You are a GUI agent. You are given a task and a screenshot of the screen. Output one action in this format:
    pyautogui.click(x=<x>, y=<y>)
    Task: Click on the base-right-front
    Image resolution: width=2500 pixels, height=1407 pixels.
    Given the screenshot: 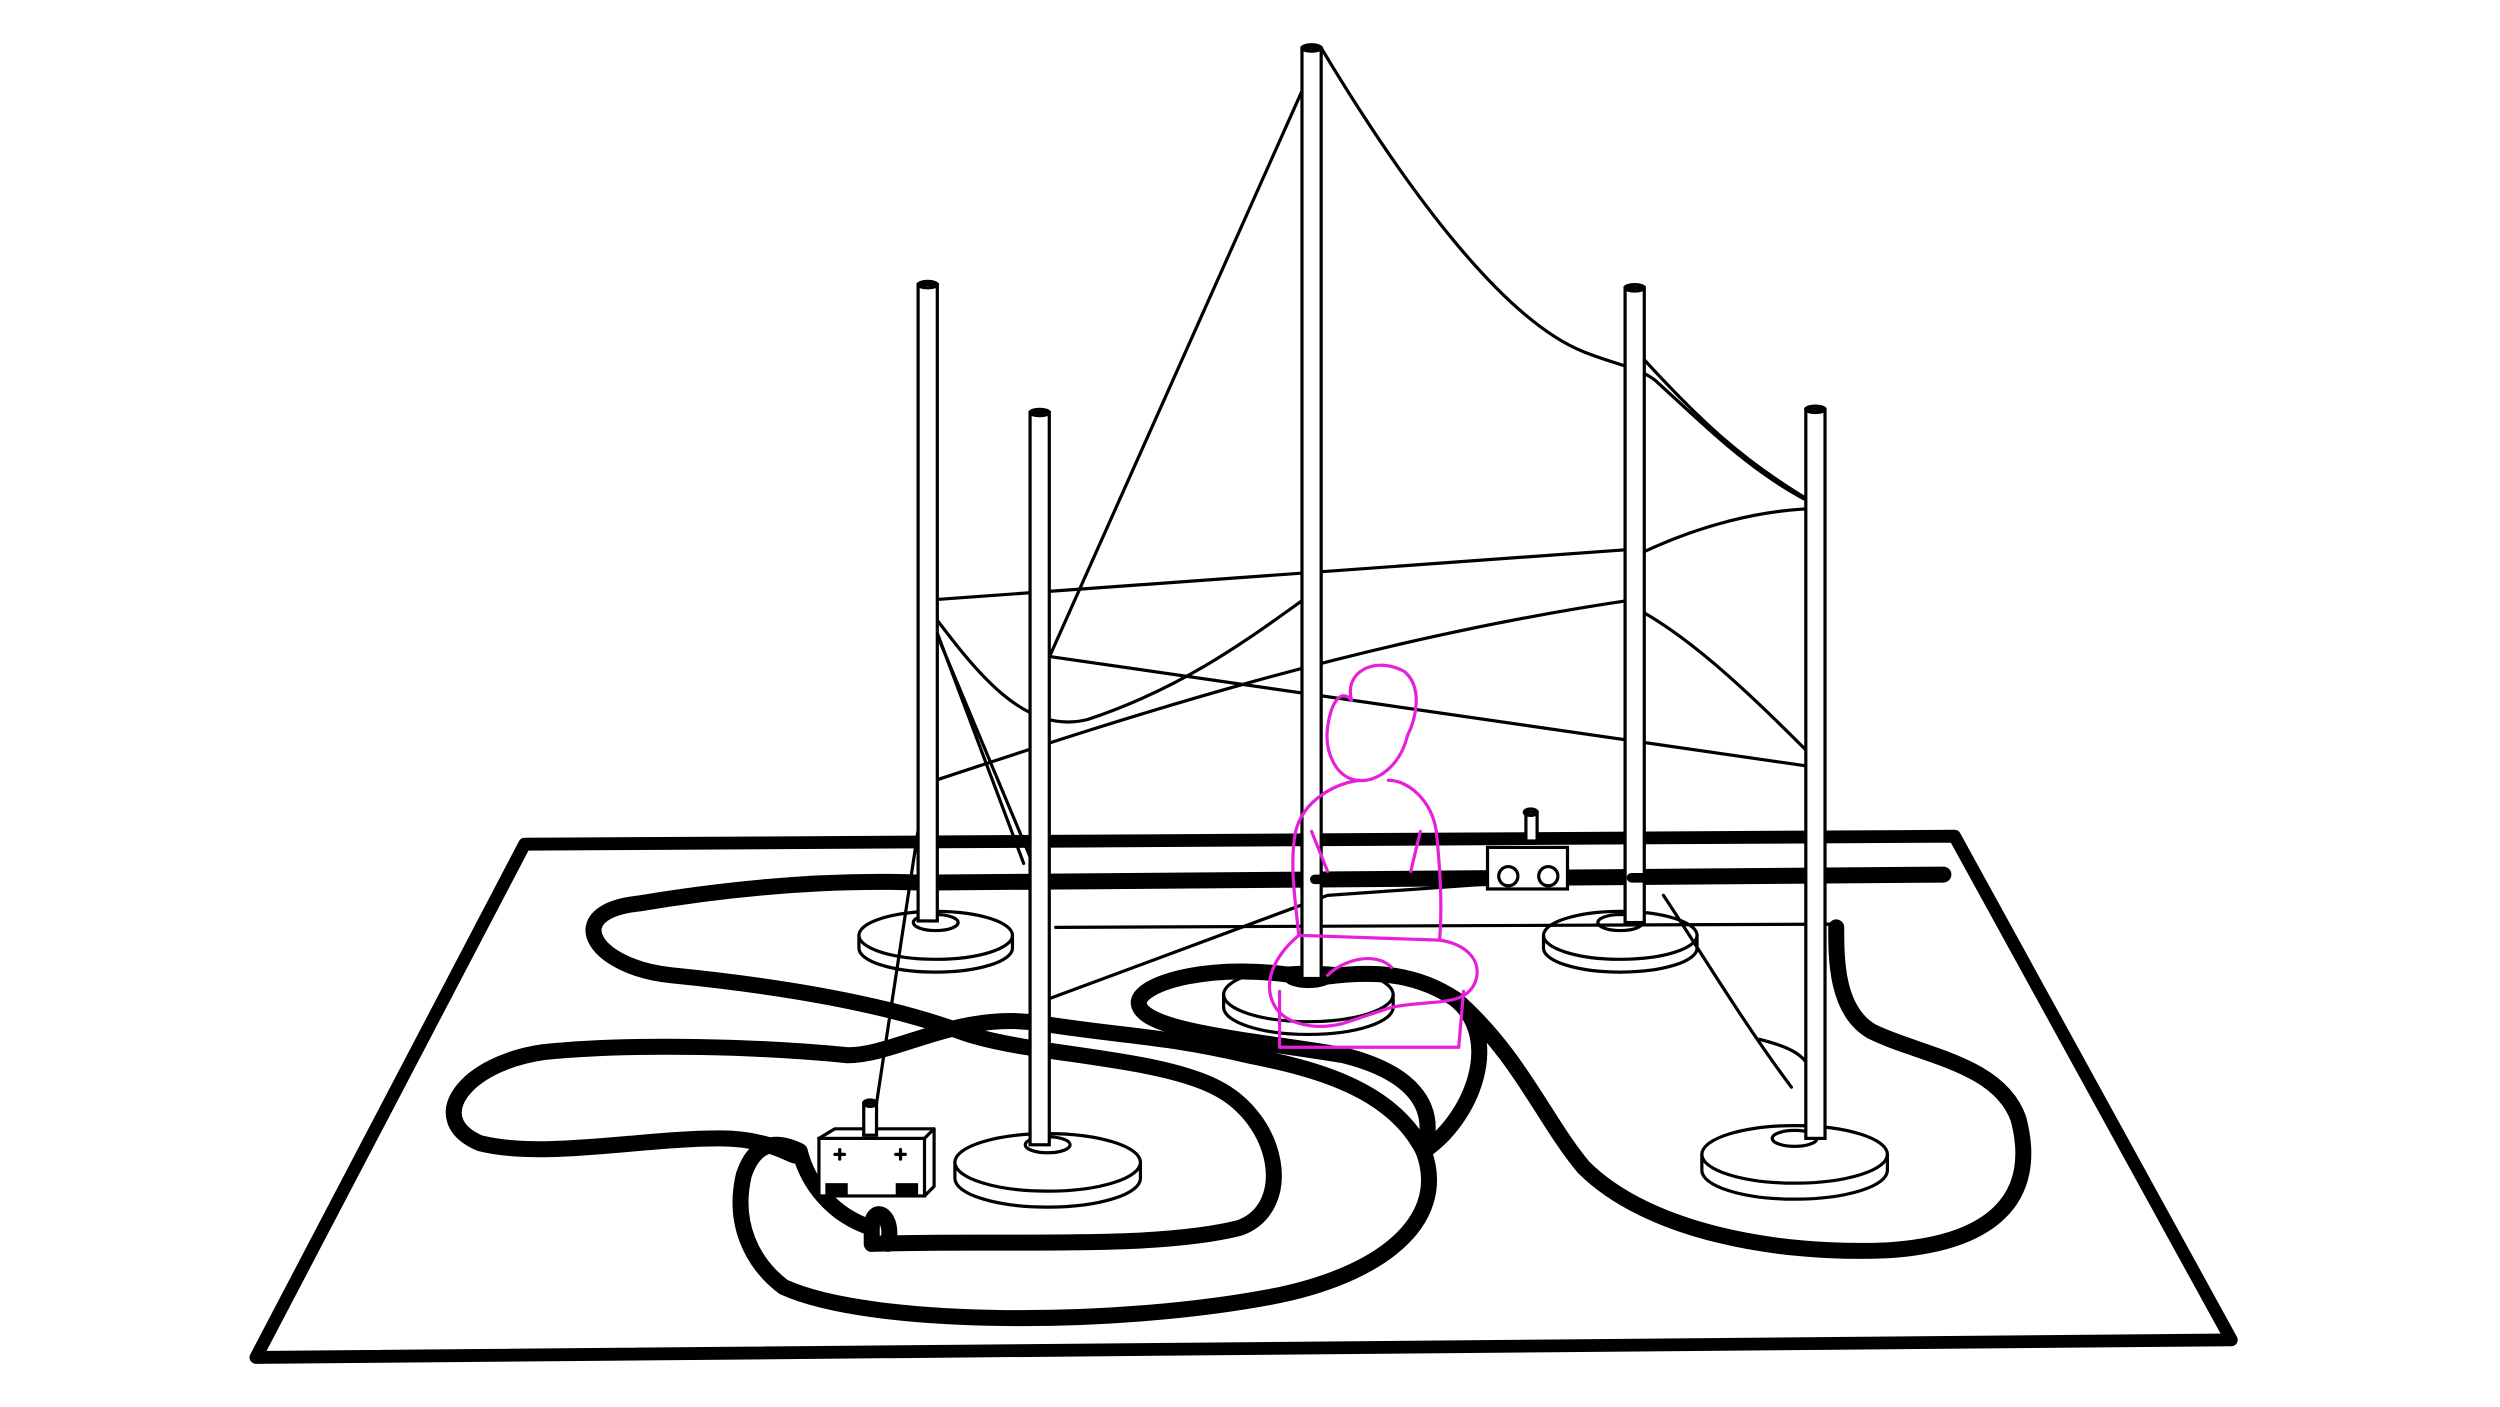 What is the action you would take?
    pyautogui.click(x=1794, y=1162)
    